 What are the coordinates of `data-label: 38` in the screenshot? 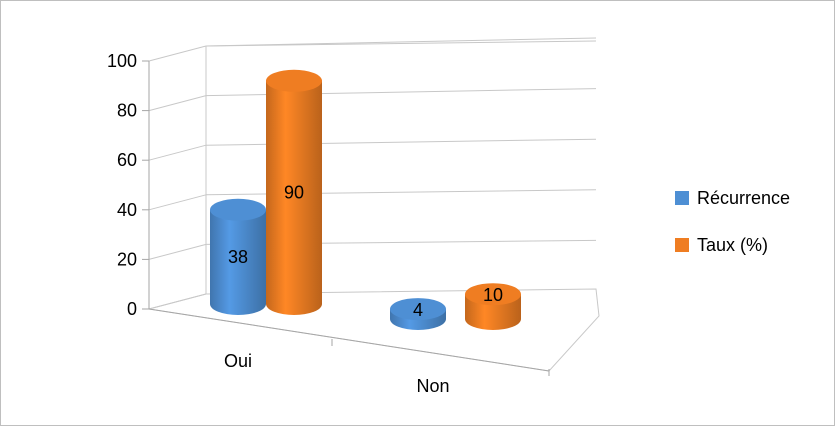 It's located at (238, 257).